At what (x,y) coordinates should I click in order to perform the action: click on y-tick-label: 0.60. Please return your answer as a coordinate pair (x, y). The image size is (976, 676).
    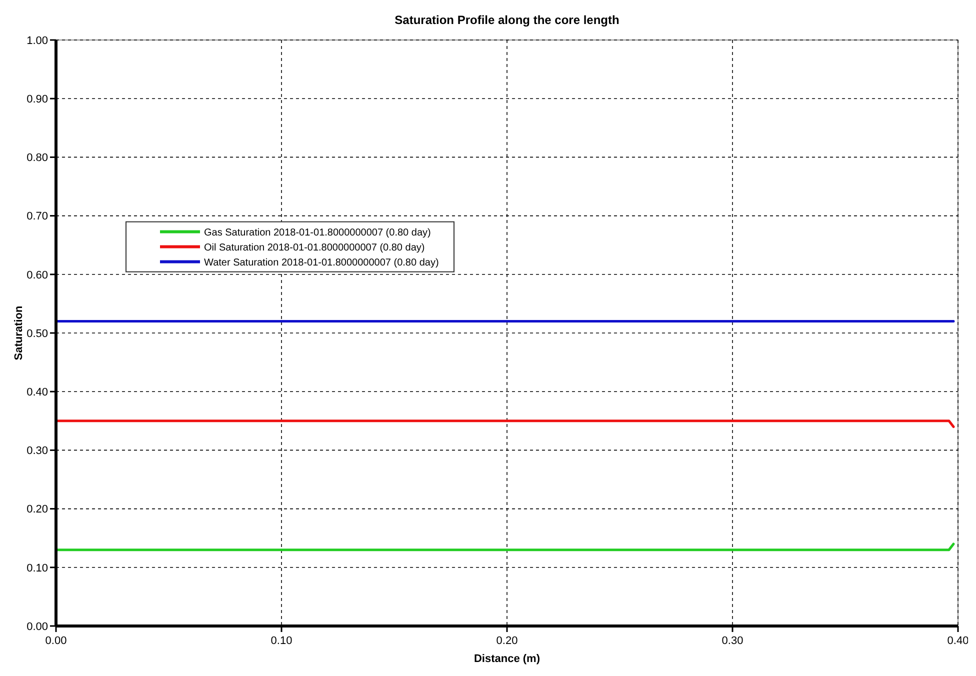
    Looking at the image, I should click on (37, 275).